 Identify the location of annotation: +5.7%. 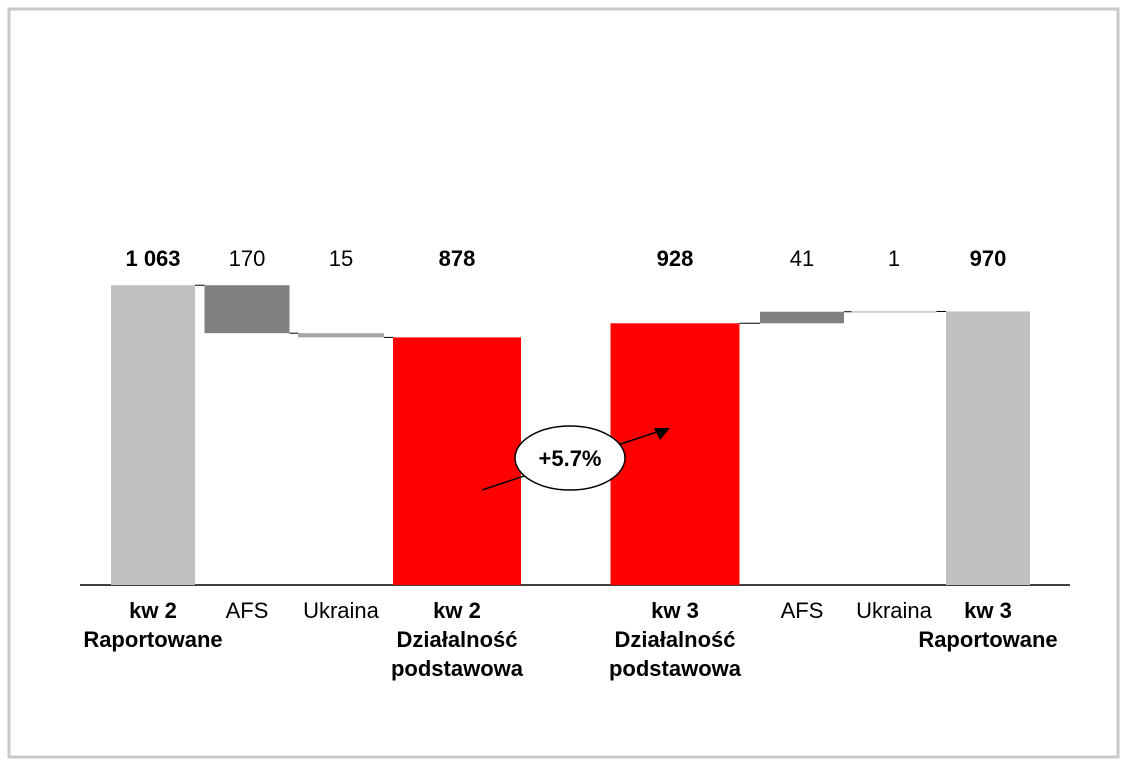
(570, 458).